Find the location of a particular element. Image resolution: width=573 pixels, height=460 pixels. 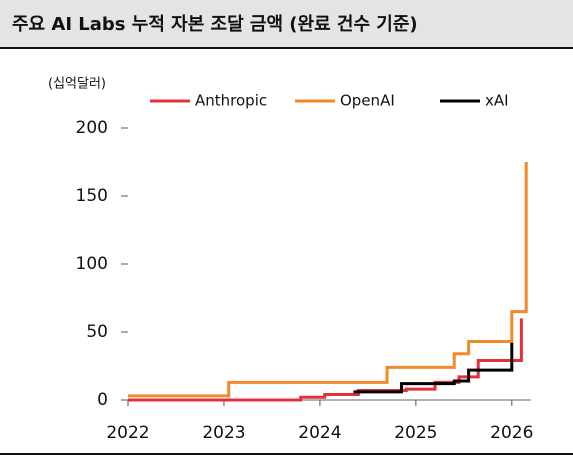

y-tick-label: 150 is located at coordinates (92, 196).